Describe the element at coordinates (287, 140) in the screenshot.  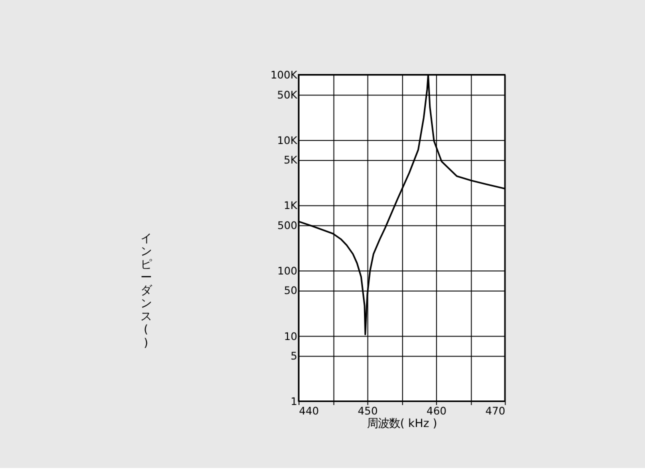
I see `y-tick-label: 10K` at that location.